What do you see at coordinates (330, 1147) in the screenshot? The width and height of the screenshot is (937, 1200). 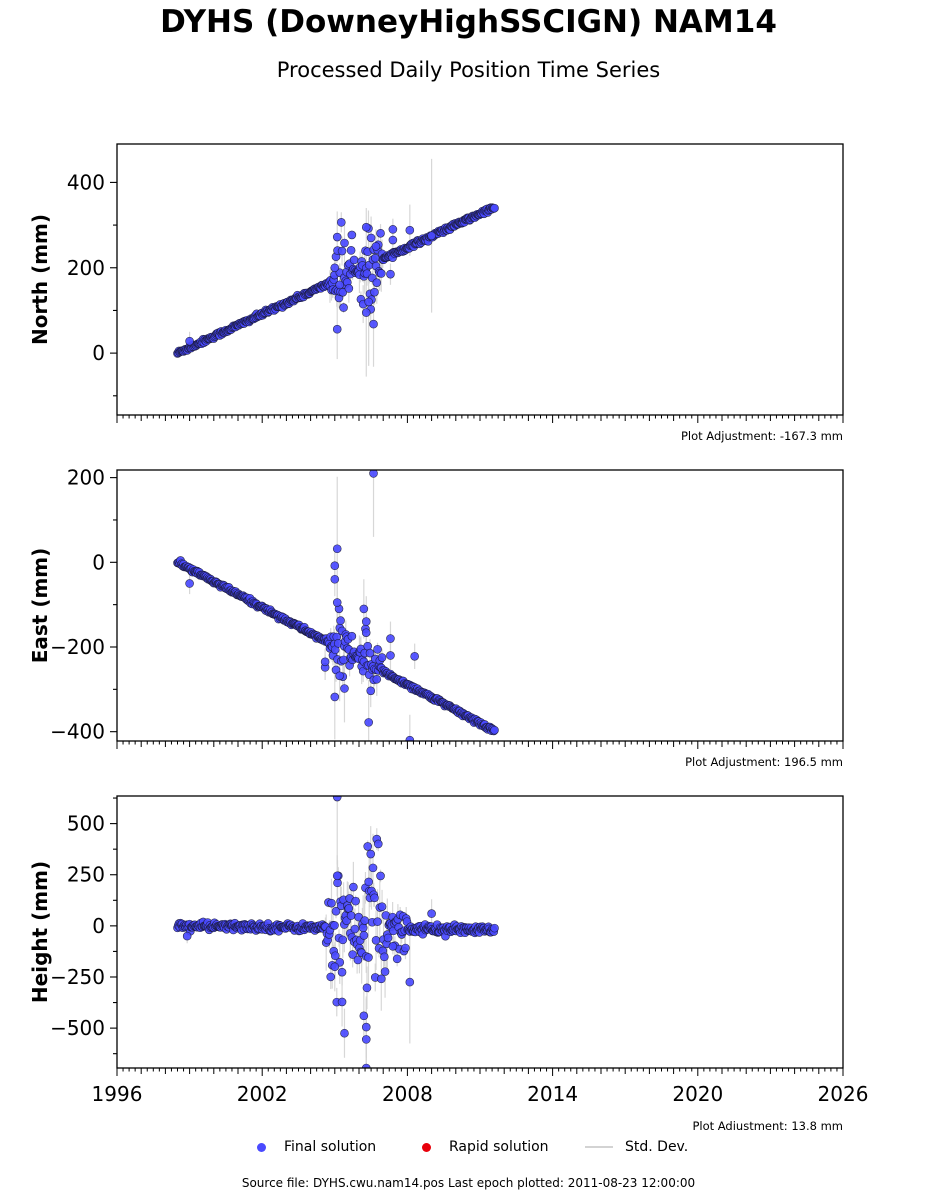 I see `legend-final-label: Final solution` at bounding box center [330, 1147].